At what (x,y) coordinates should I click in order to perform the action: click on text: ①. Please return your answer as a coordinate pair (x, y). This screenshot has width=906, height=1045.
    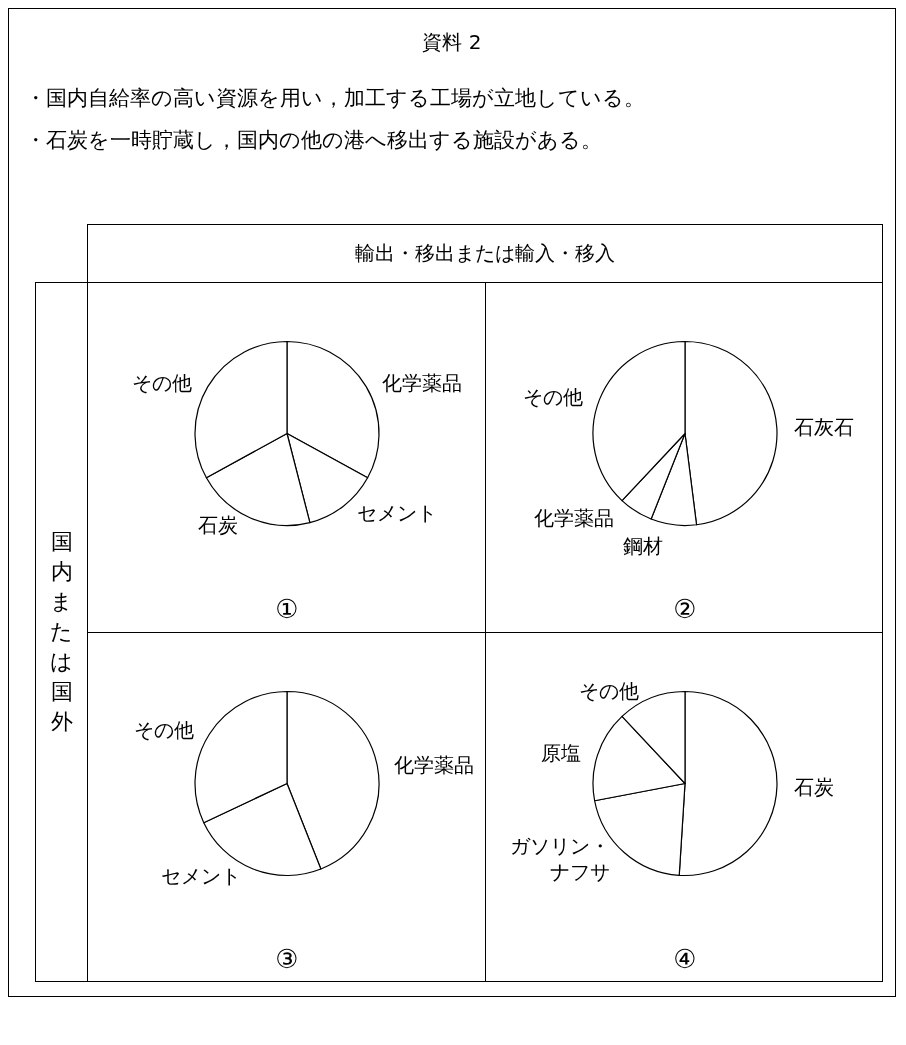
    Looking at the image, I should click on (287, 609).